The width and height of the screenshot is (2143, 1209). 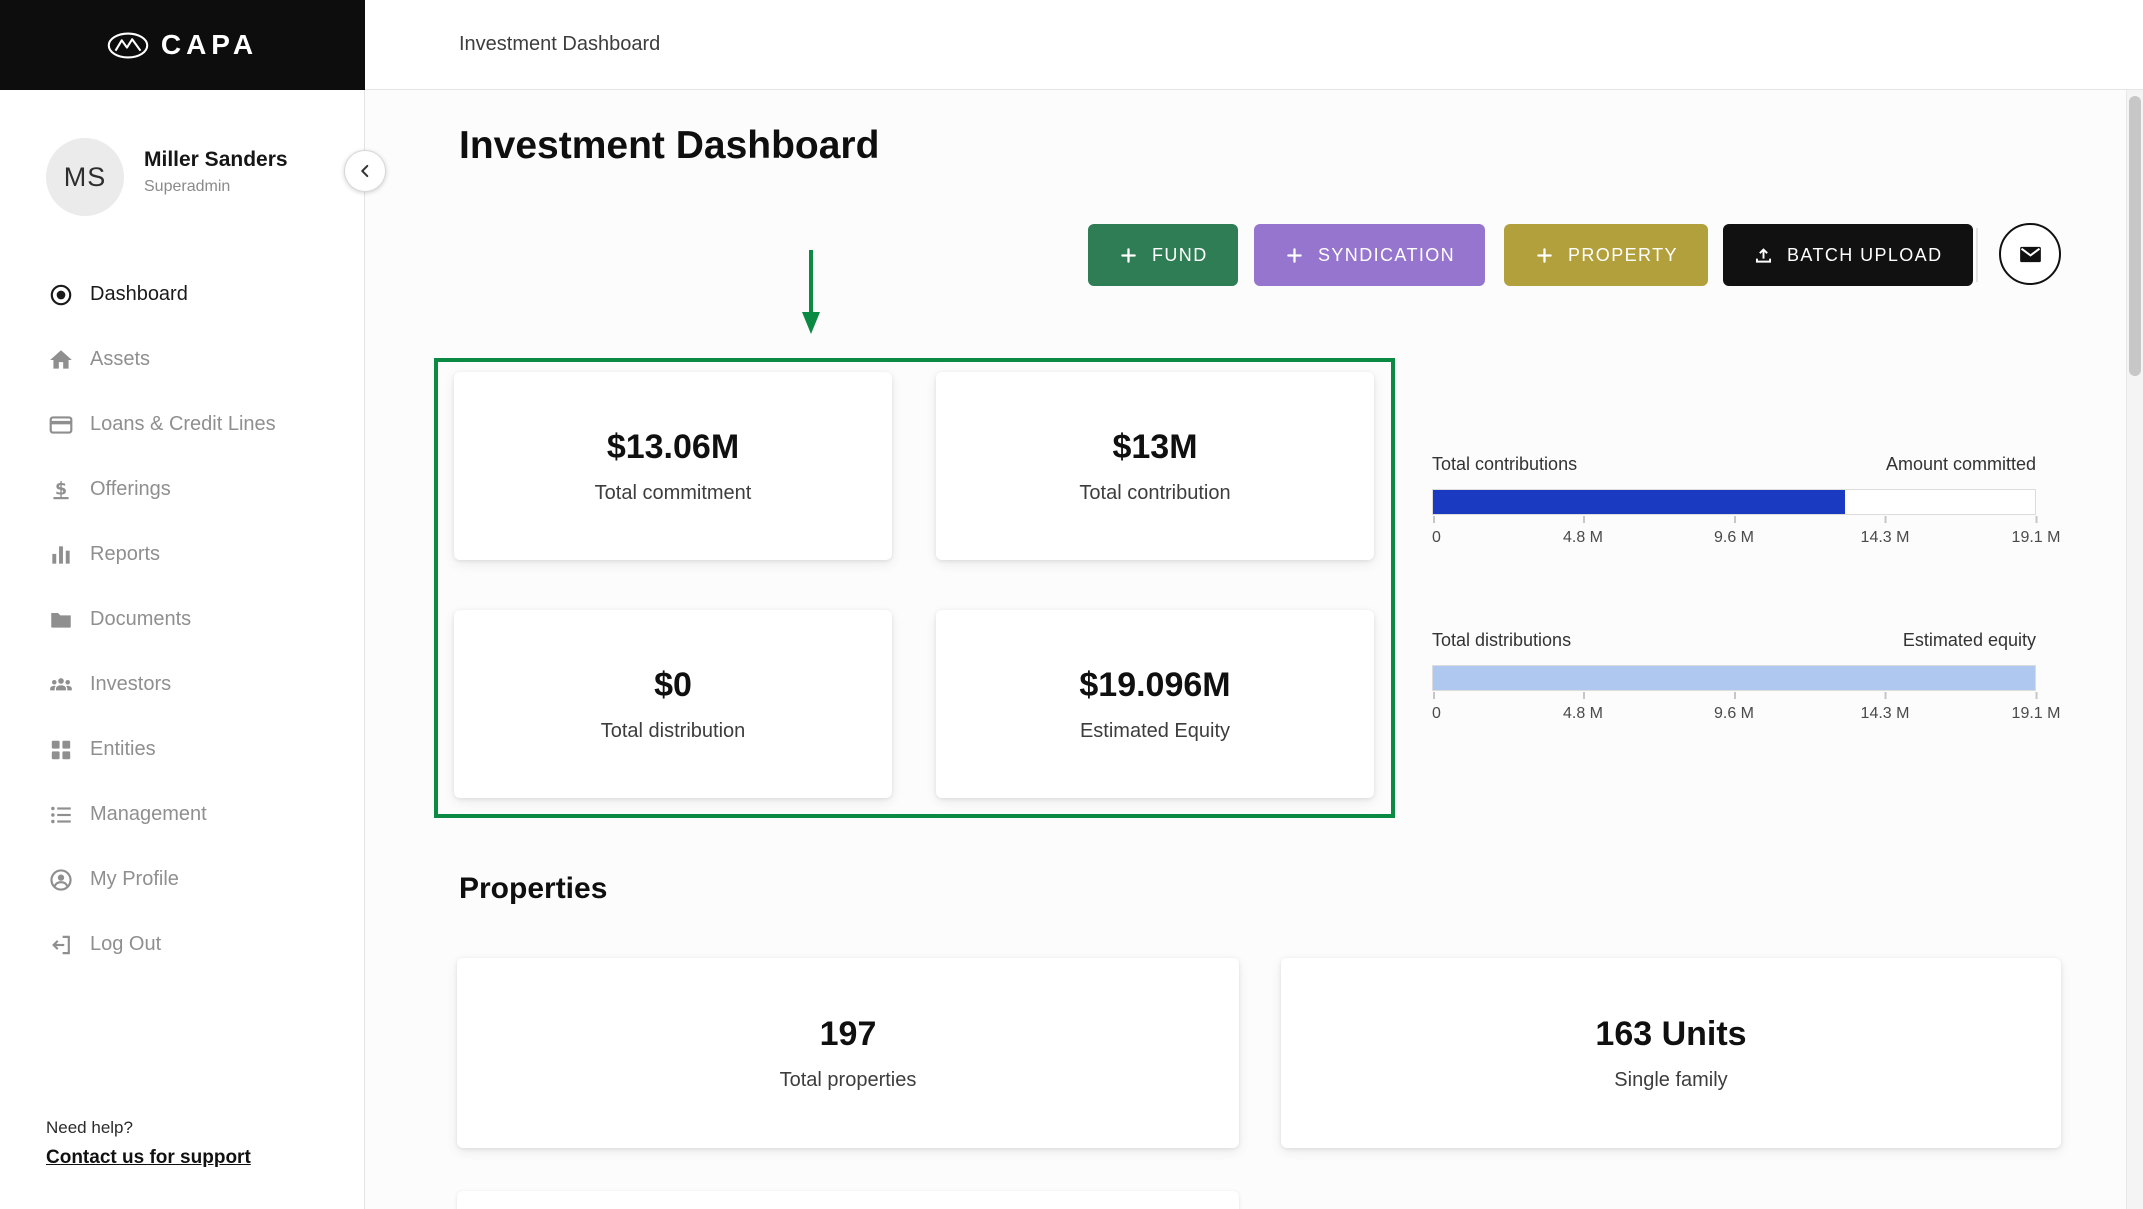 I want to click on stat-value: $0, so click(x=673, y=684).